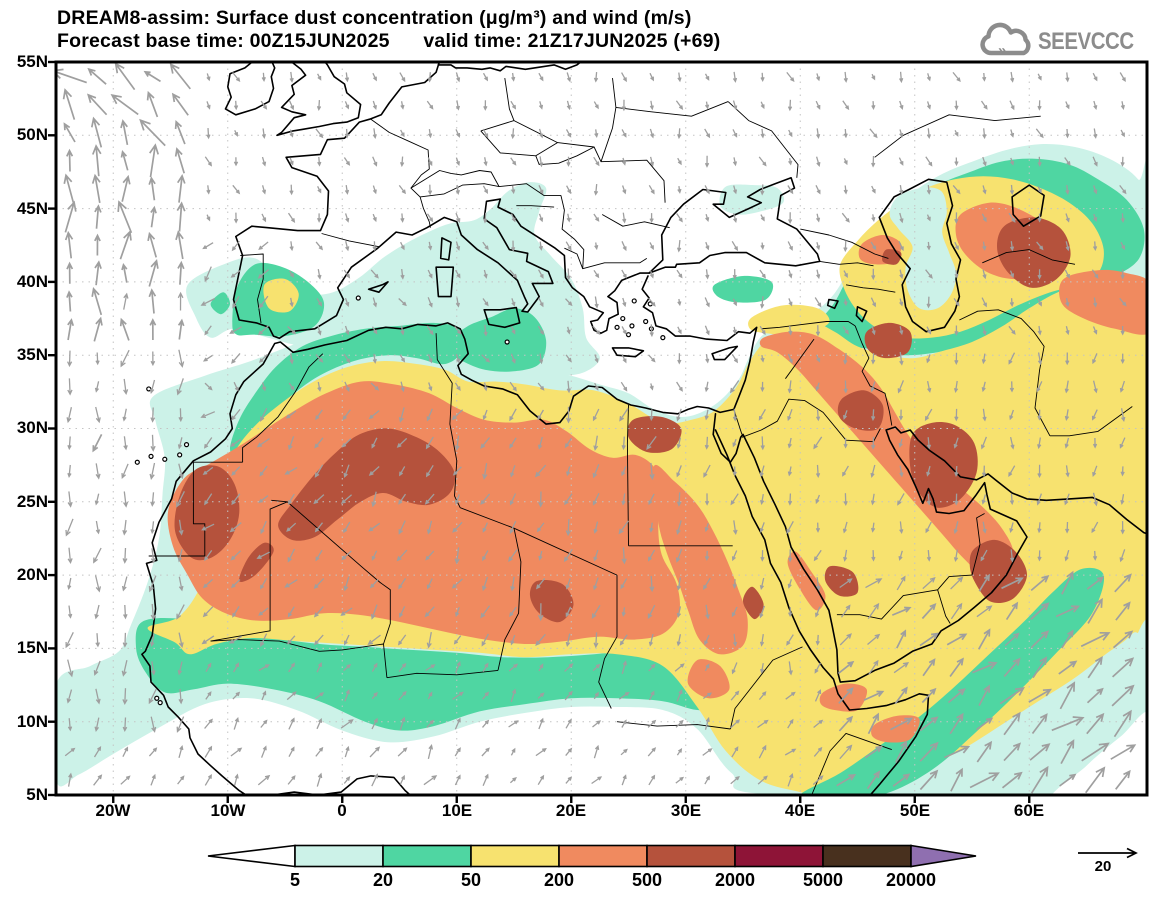 This screenshot has height=907, width=1165. I want to click on colorbar-label: 500, so click(647, 880).